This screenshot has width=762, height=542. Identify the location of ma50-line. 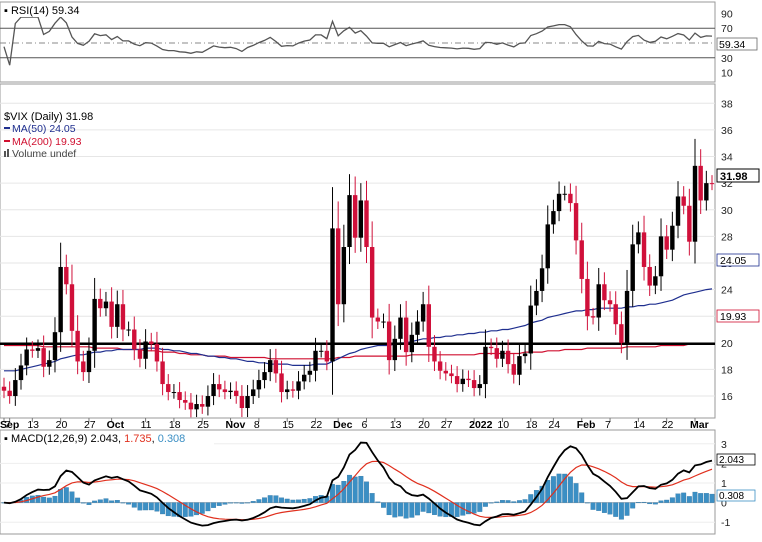
(358, 330).